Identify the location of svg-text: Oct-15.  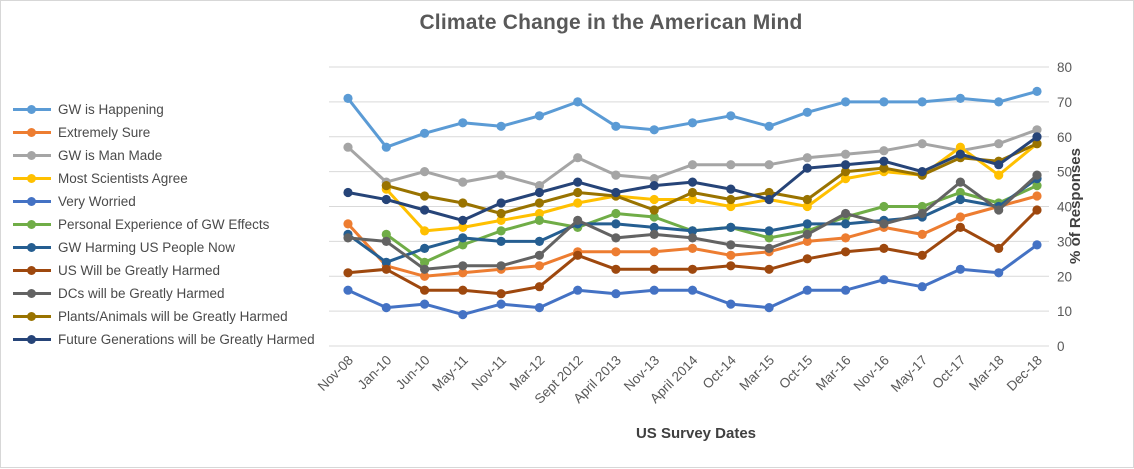
(795, 372).